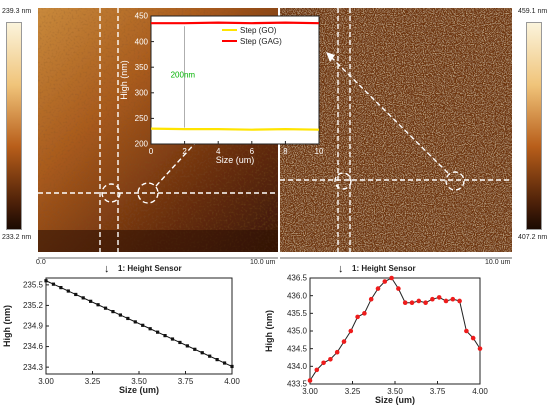 The height and width of the screenshot is (414, 550). Describe the element at coordinates (33, 346) in the screenshot. I see `y-tick-label: 234.6` at that location.